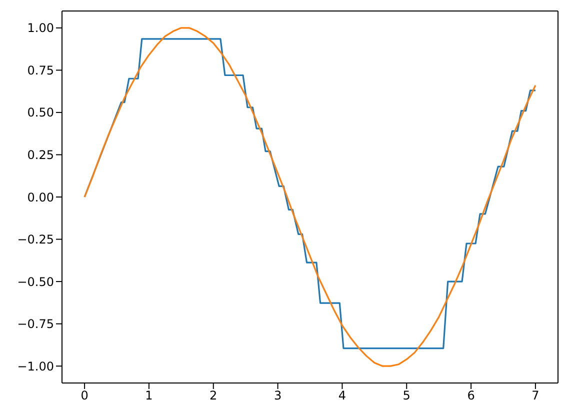 This screenshot has width=568, height=413. I want to click on x-tick-label: 3, so click(278, 395).